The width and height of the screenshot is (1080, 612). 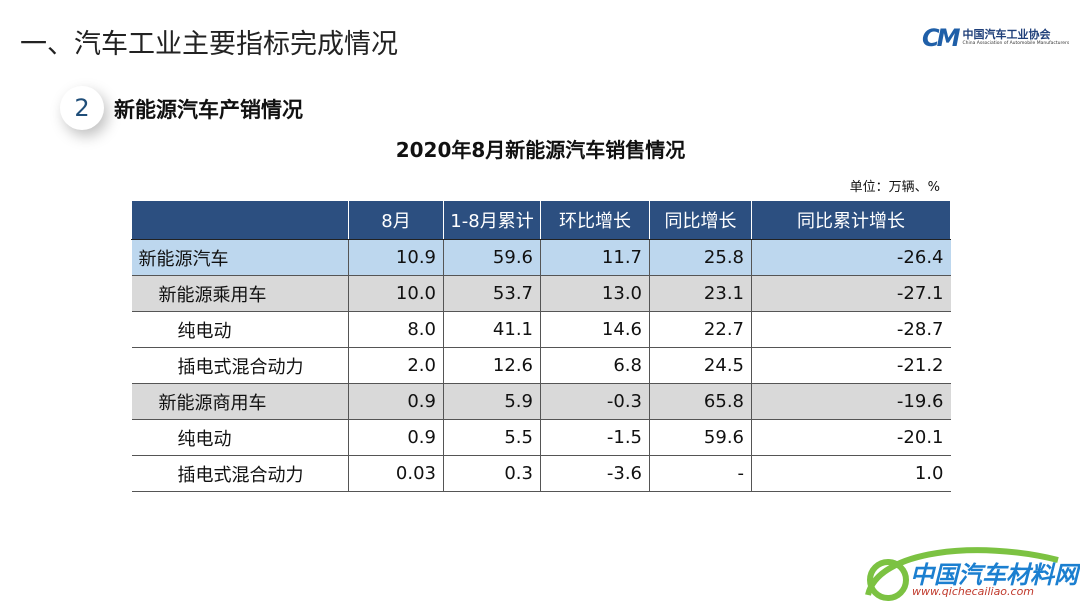 I want to click on cell: 5.9, so click(x=492, y=401).